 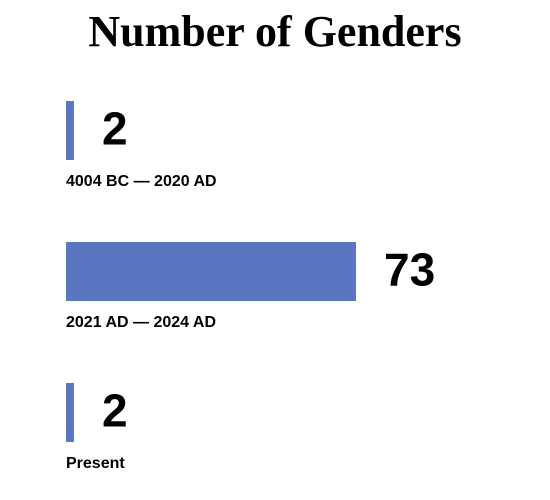 What do you see at coordinates (141, 181) in the screenshot?
I see `category-label: 4004 BC — 2020 AD` at bounding box center [141, 181].